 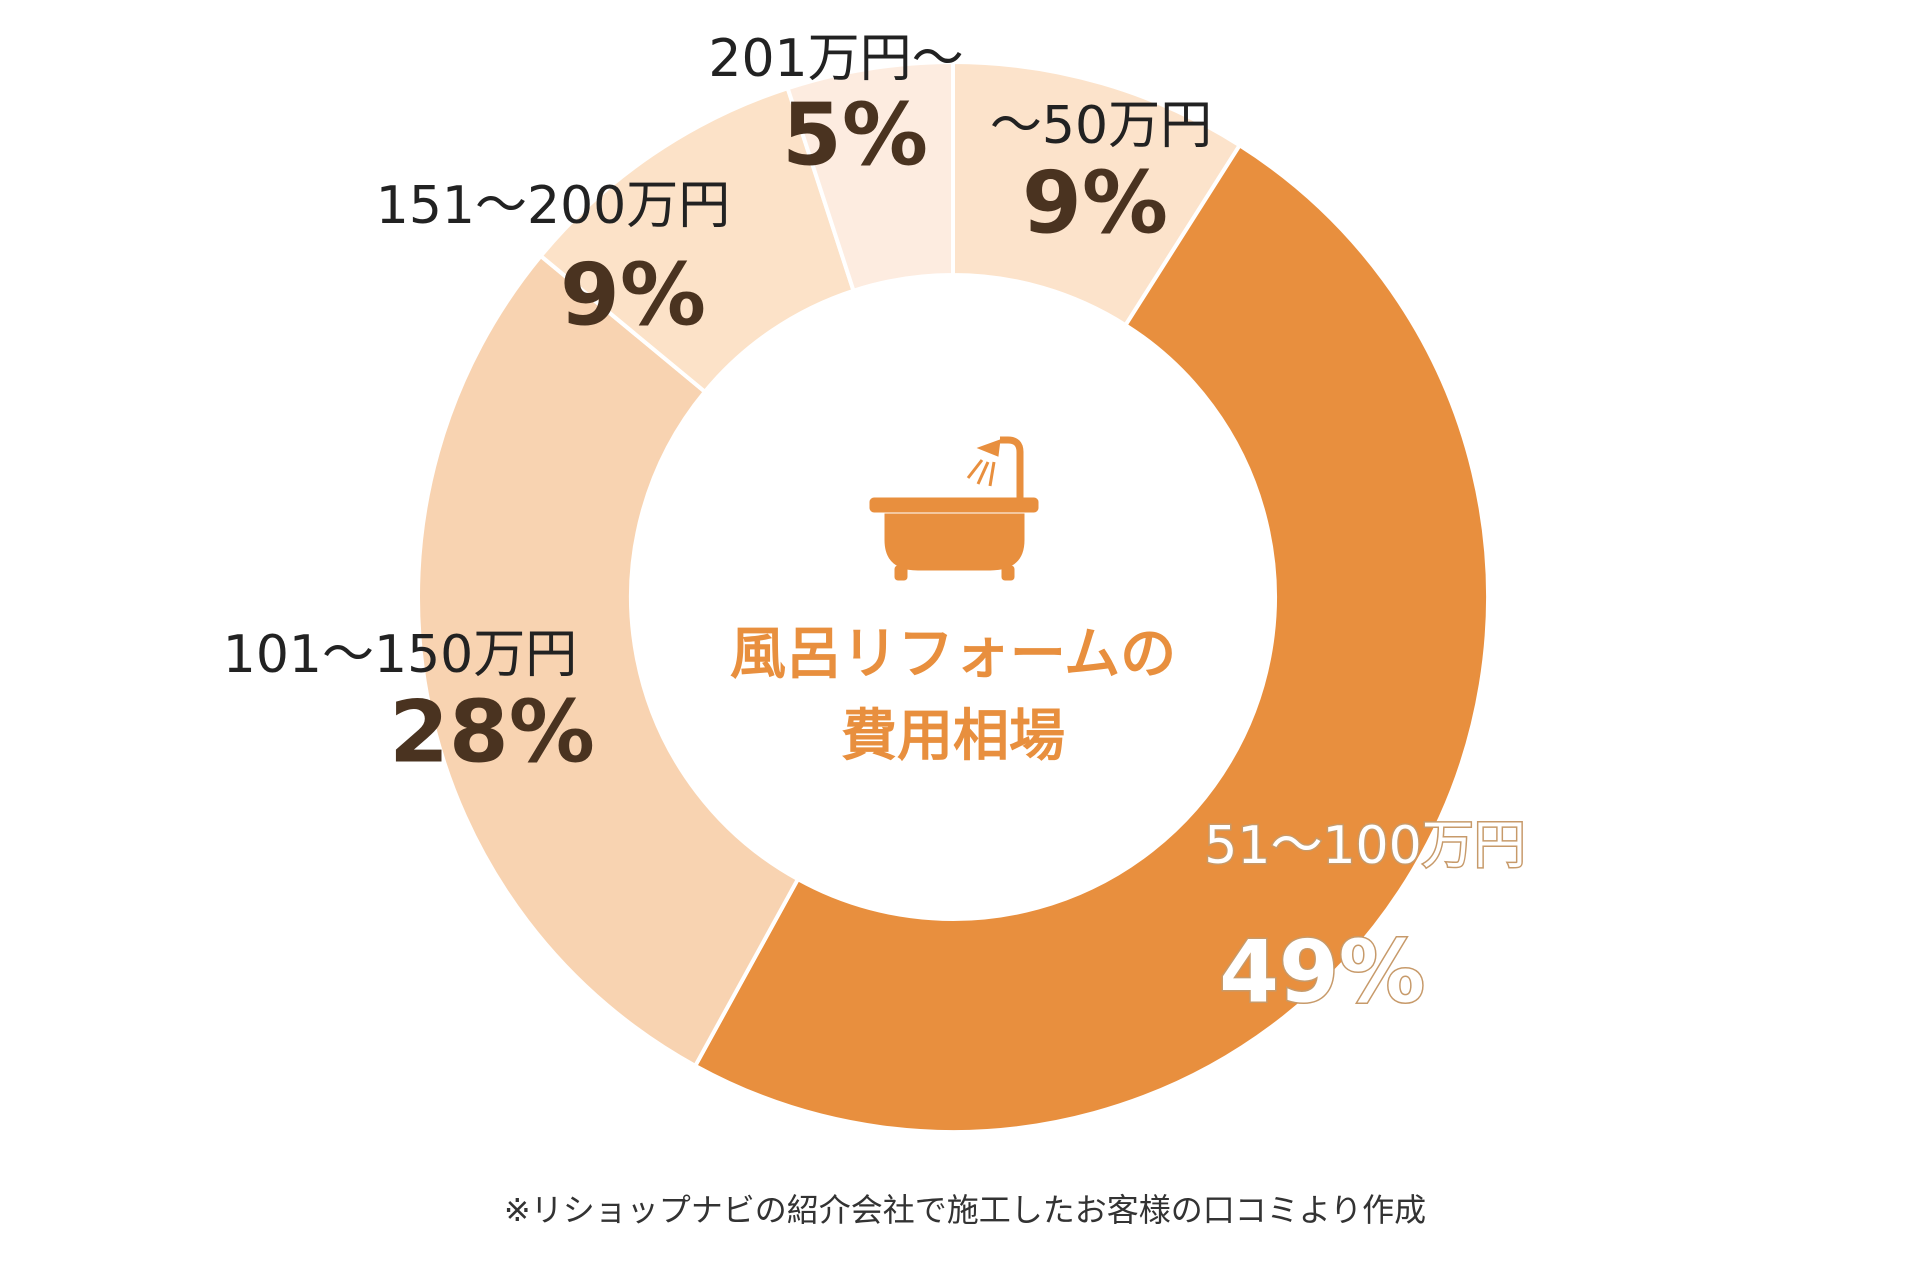 What do you see at coordinates (965, 1210) in the screenshot?
I see `footnote: ※リショップナビの紹介会社で施工したお客様の口コミより作成` at bounding box center [965, 1210].